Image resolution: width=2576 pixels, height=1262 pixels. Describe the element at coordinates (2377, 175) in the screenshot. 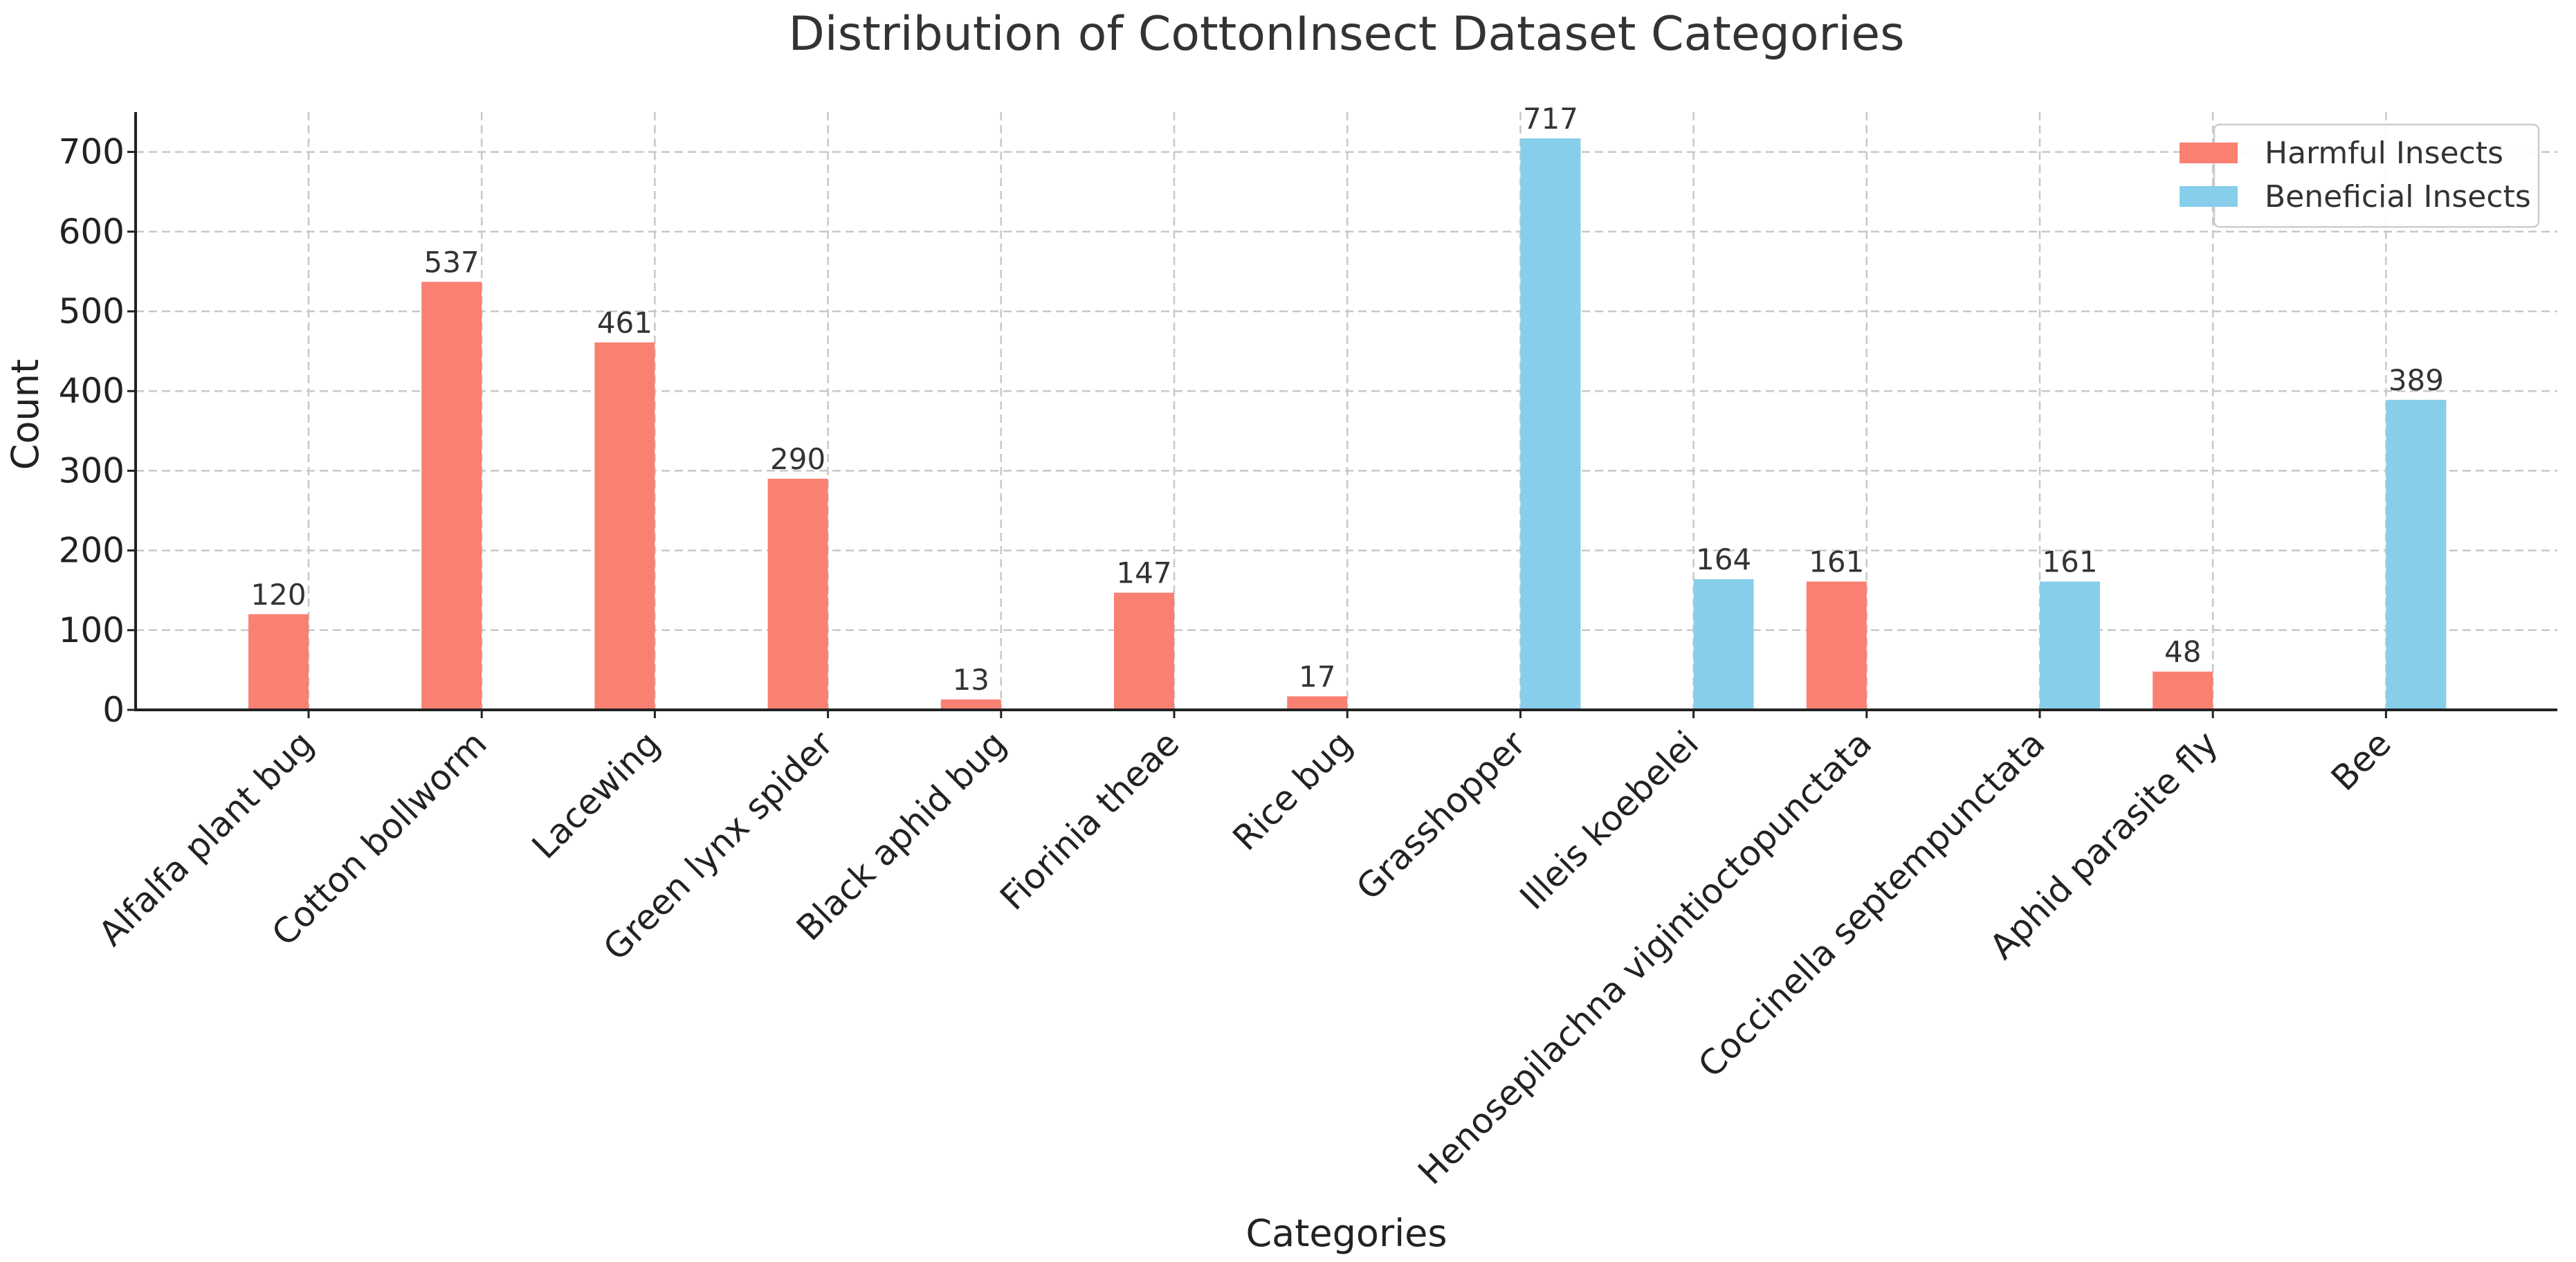

I see `legend-frame` at that location.